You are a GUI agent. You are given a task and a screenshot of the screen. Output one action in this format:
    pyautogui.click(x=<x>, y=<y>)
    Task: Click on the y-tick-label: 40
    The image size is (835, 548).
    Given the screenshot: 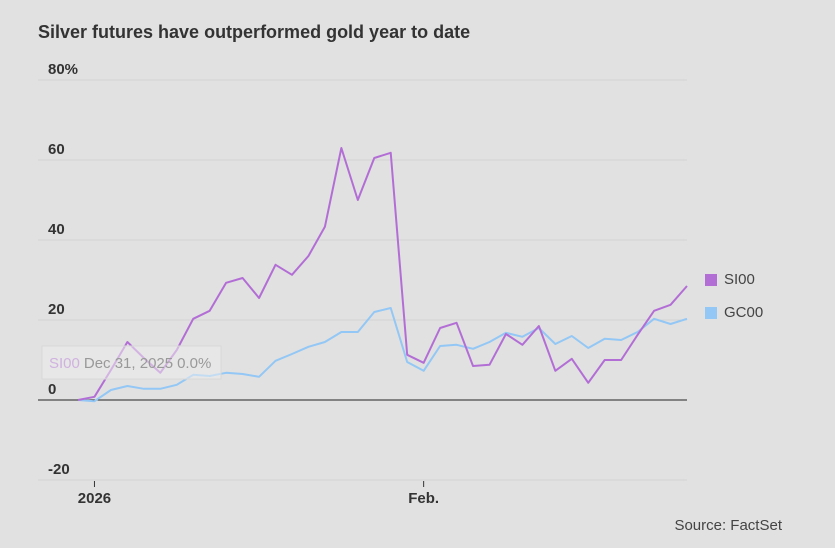 What is the action you would take?
    pyautogui.click(x=56, y=229)
    